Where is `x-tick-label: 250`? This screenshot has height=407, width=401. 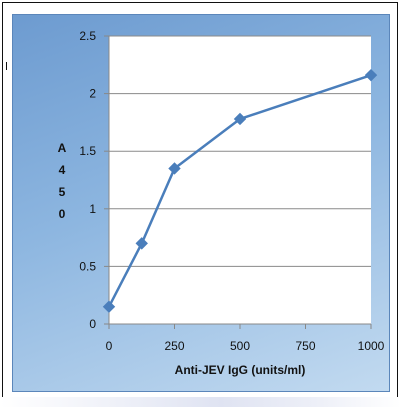 x-tick-label: 250 is located at coordinates (174, 346).